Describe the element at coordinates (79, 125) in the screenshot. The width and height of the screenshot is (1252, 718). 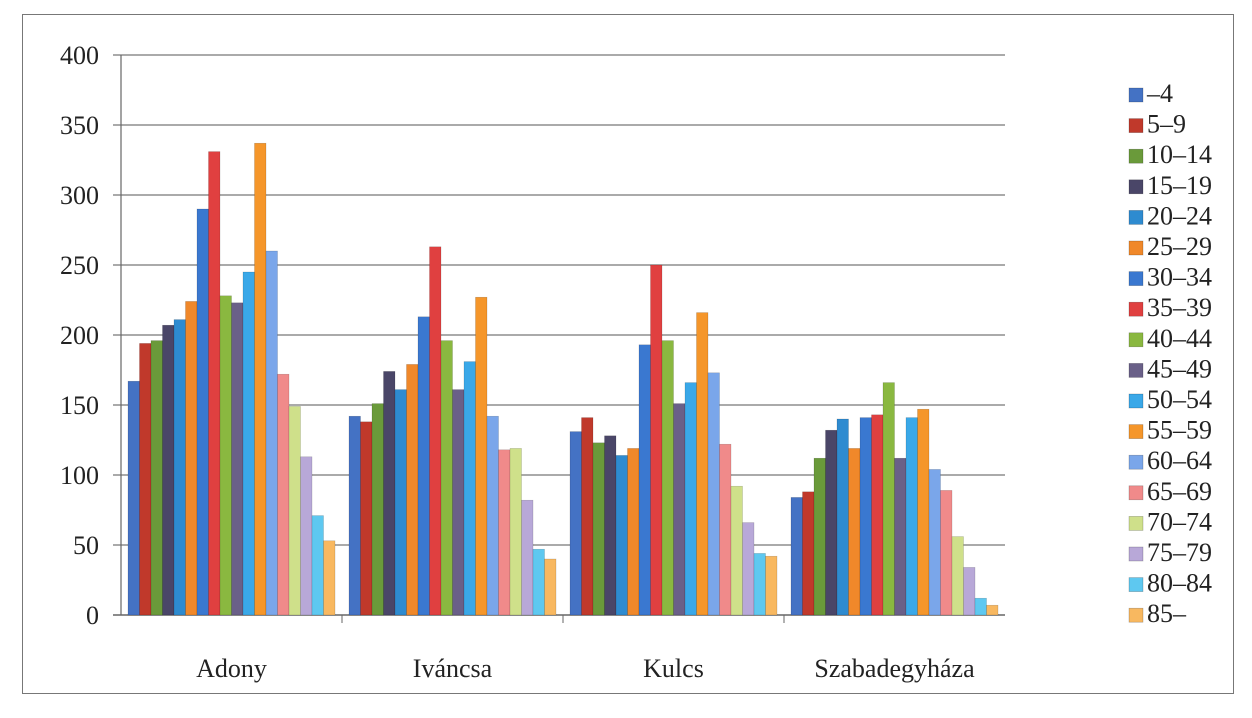
I see `y-tick-label: 350` at that location.